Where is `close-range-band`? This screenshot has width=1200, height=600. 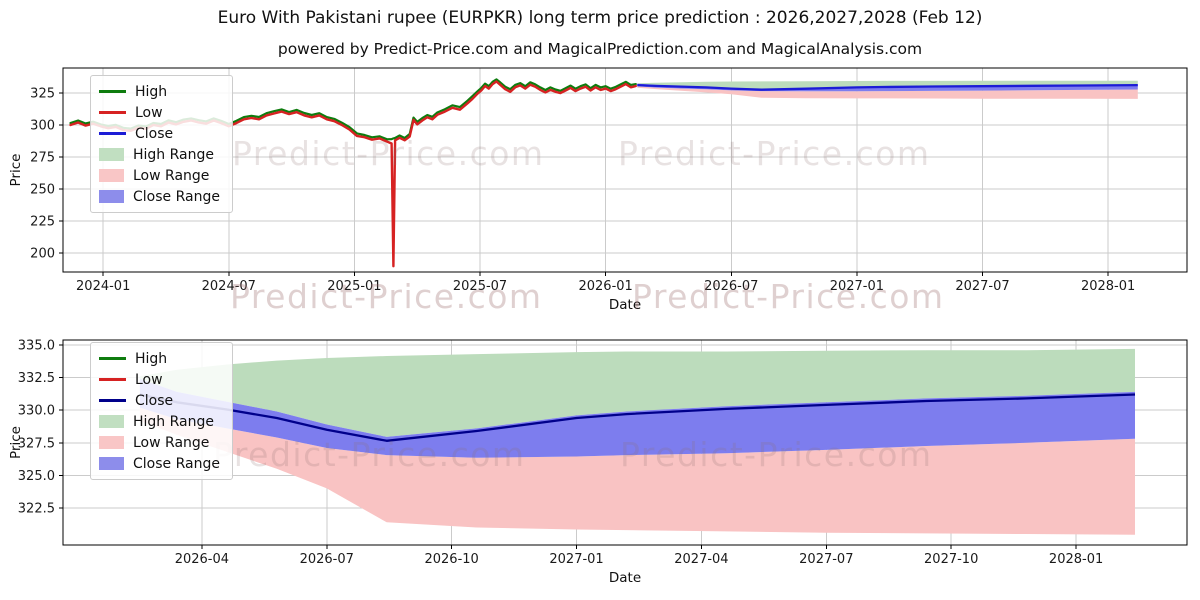
close-range-band is located at coordinates (637, 418).